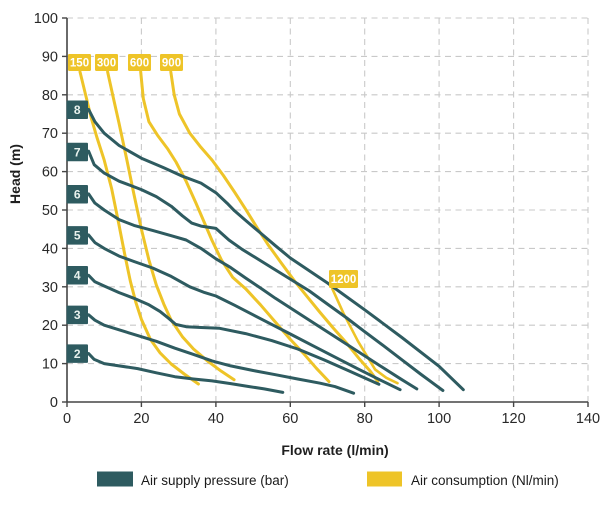 The height and width of the screenshot is (505, 606). Describe the element at coordinates (215, 480) in the screenshot. I see `svg-text: Air supply pressure (bar)` at that location.